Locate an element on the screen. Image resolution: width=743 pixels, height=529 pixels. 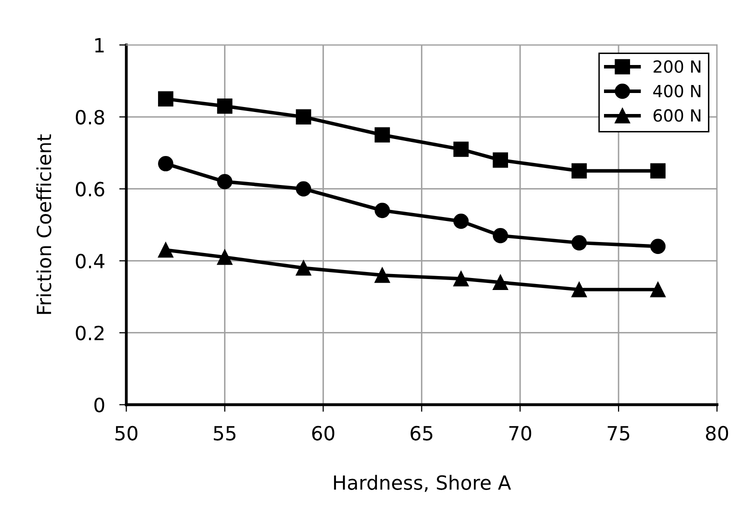
legend-label: 400 N is located at coordinates (676, 91).